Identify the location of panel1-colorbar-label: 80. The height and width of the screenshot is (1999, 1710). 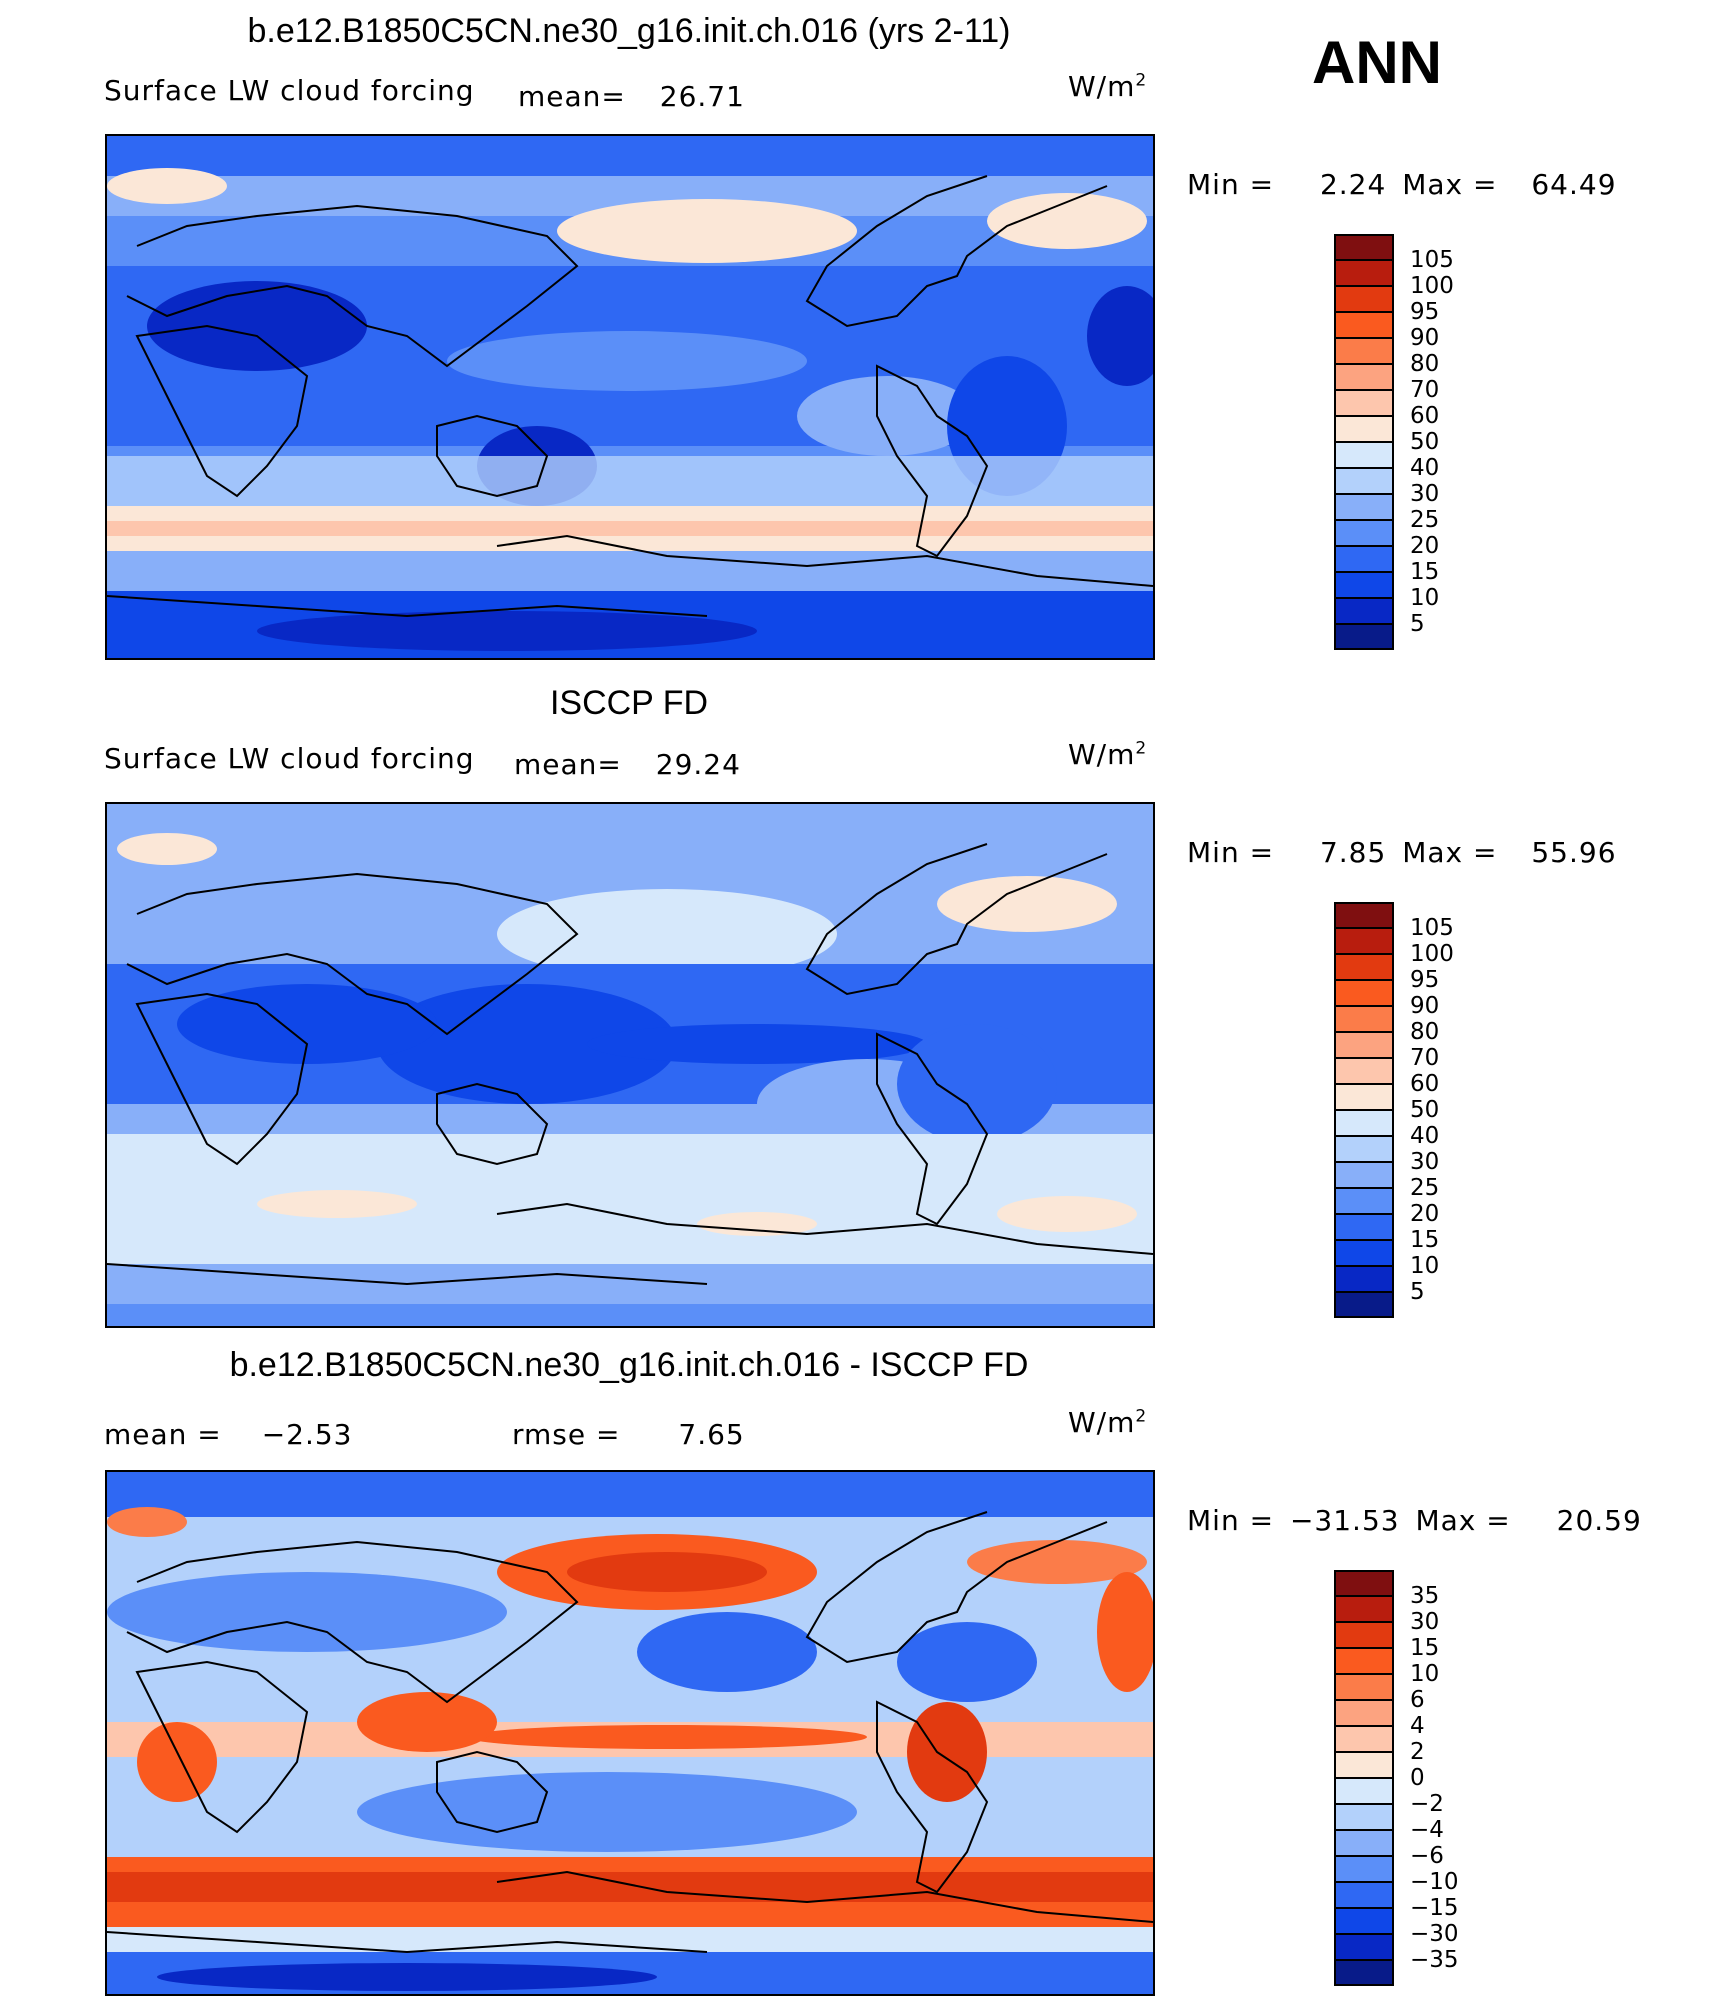
(1425, 364).